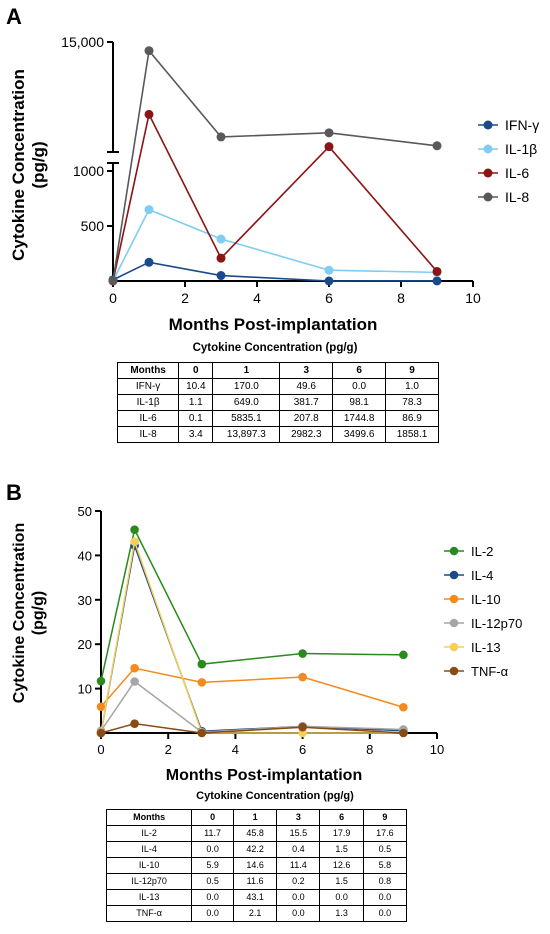 The width and height of the screenshot is (550, 934). Describe the element at coordinates (359, 402) in the screenshot. I see `table-cell: 98.1` at that location.